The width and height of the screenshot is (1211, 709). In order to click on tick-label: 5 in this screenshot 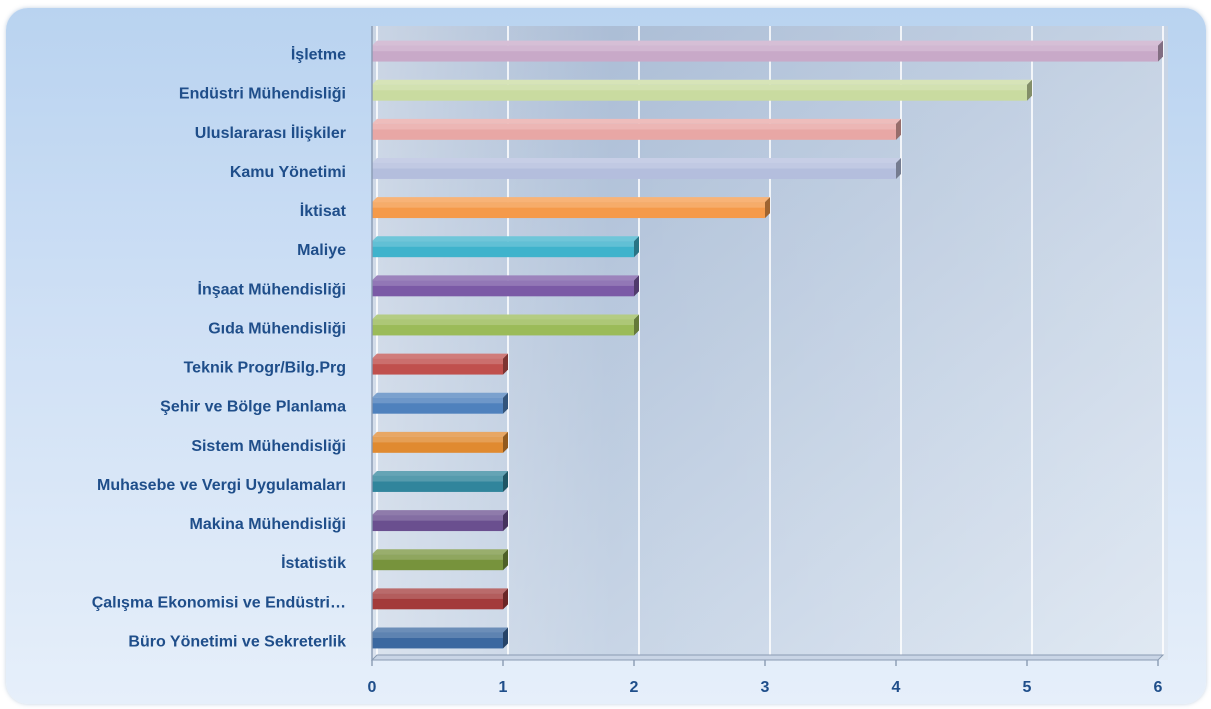, I will do `click(1027, 687)`.